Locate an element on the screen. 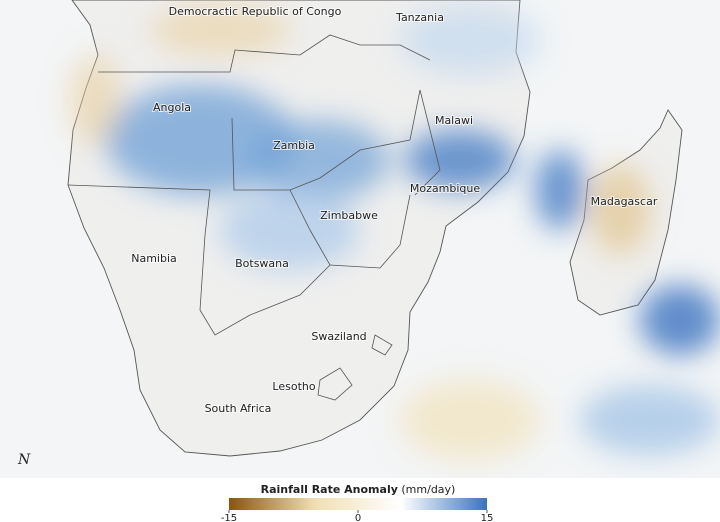 Image resolution: width=720 pixels, height=522 pixels. place-label: Lesotho is located at coordinates (293, 386).